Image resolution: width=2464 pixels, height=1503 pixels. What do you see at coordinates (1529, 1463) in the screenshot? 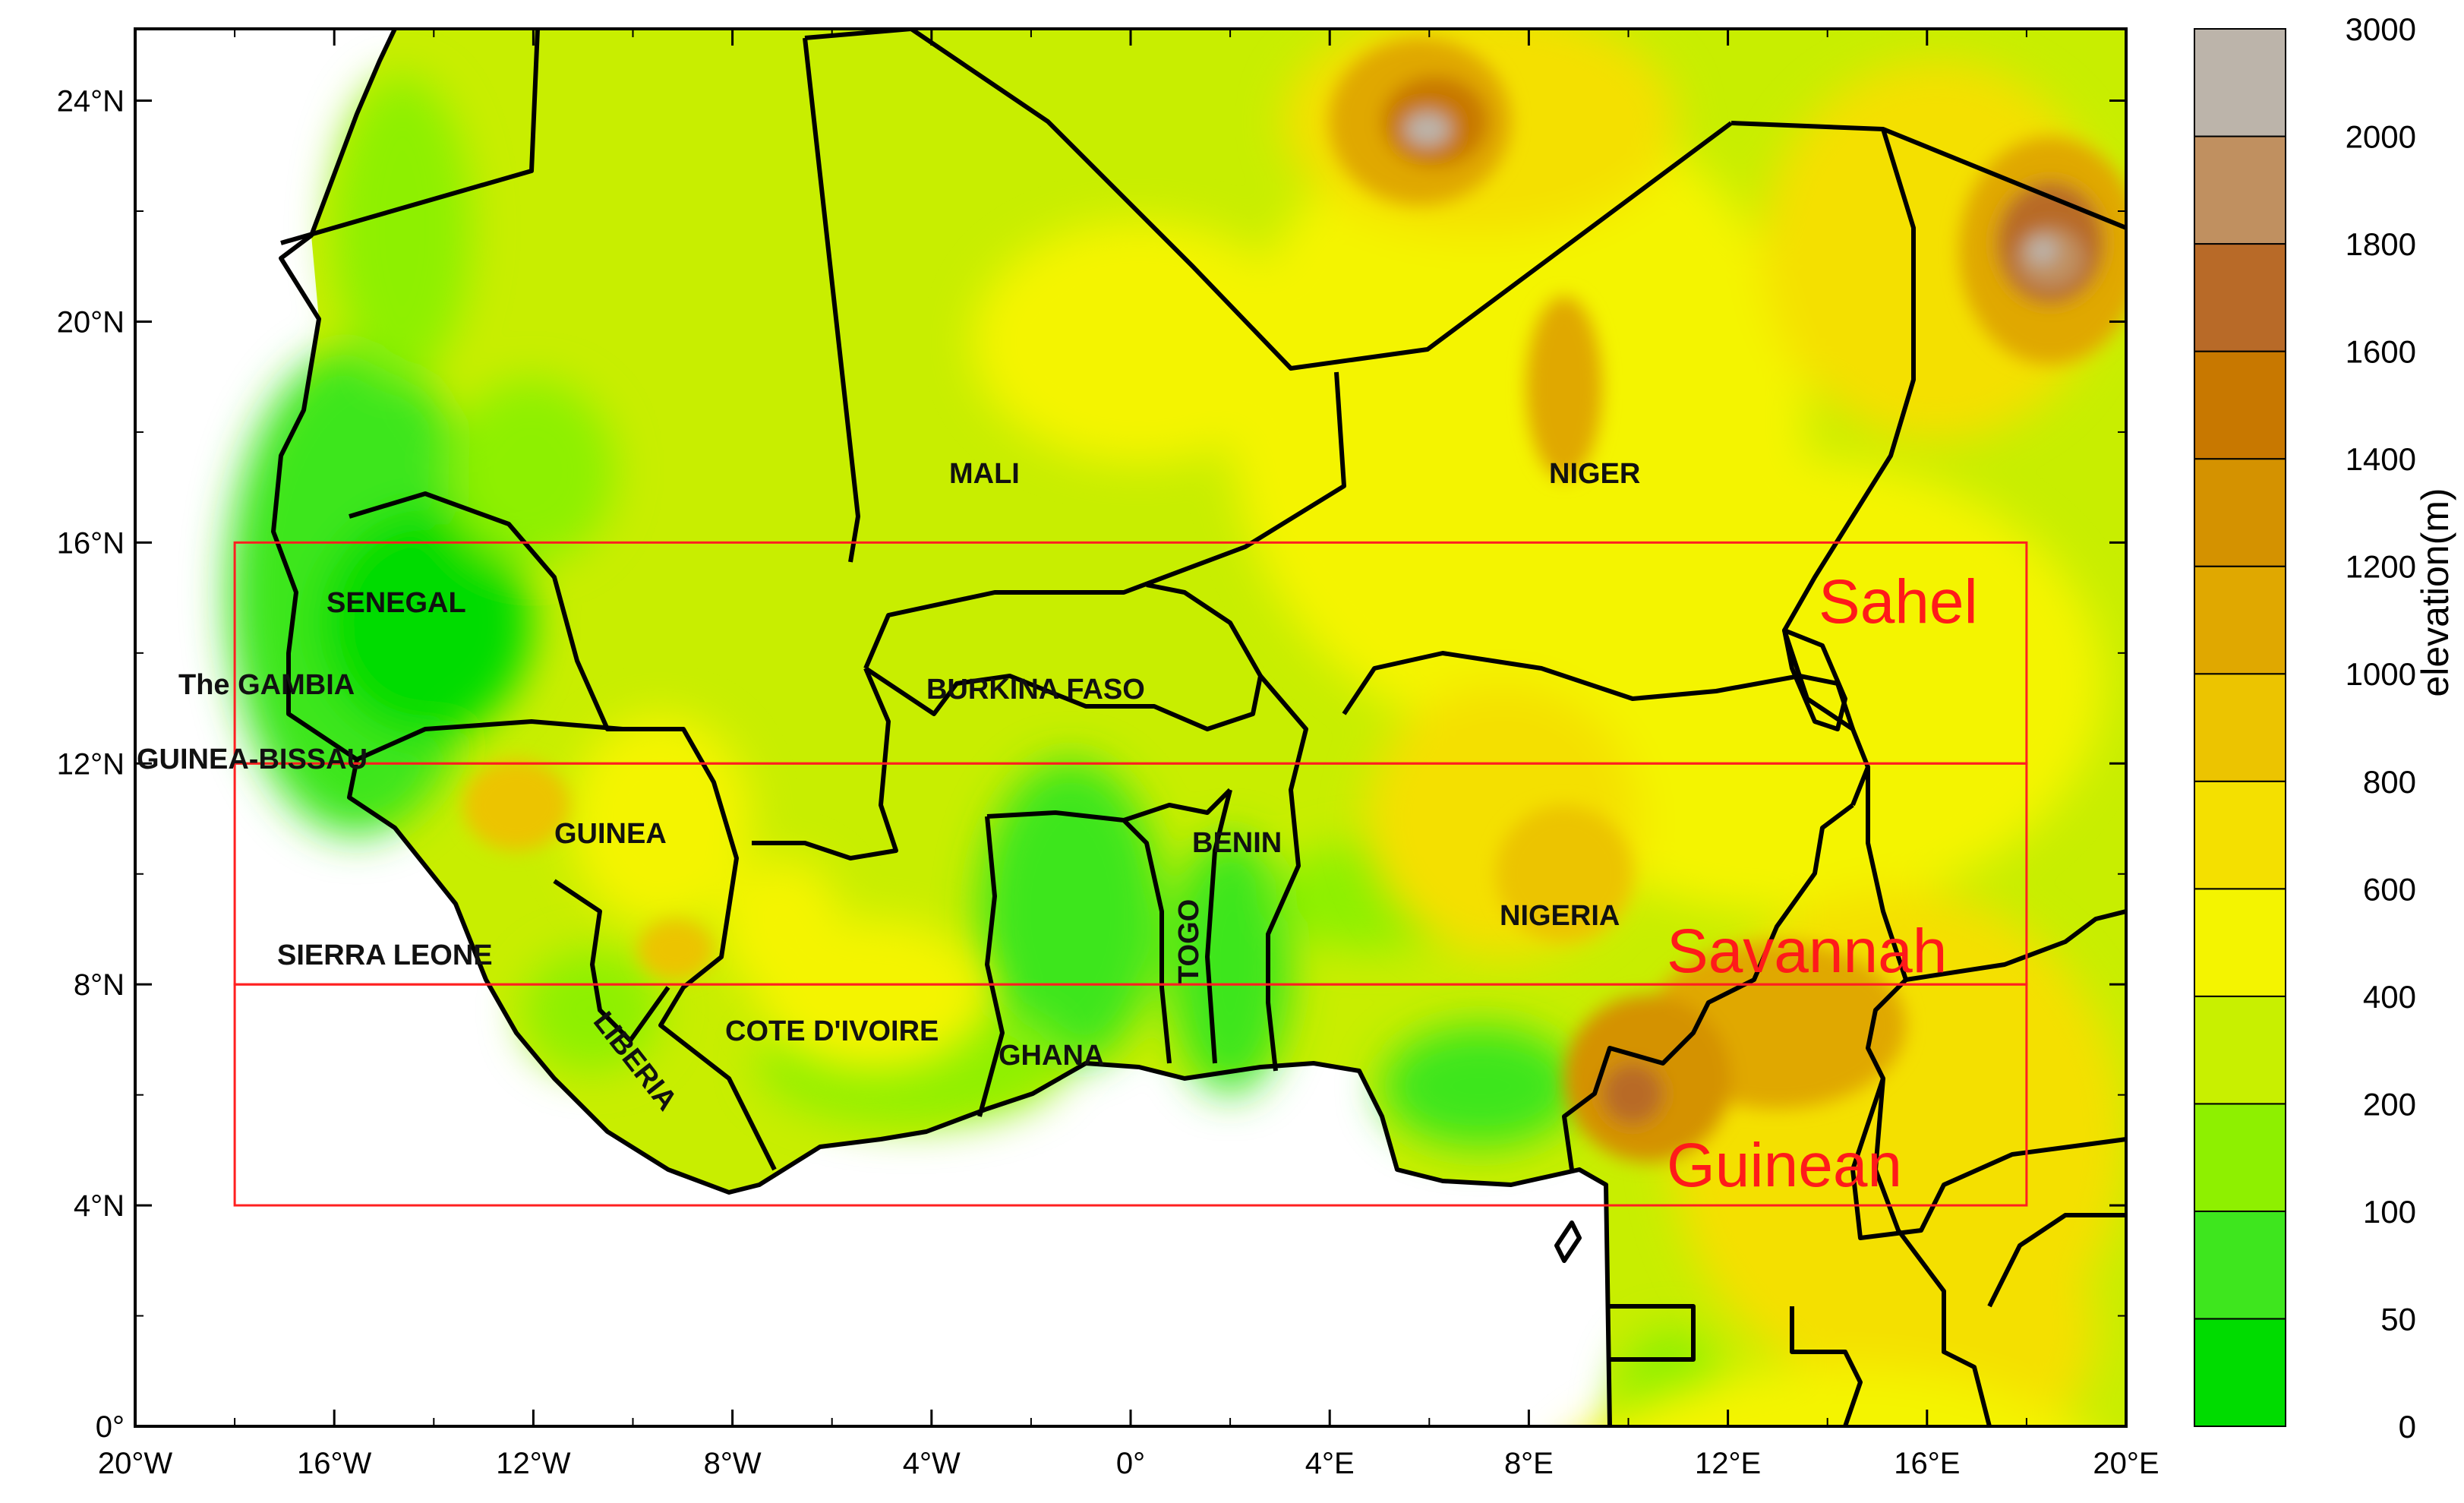
I see `x-tick-label: 8°E` at bounding box center [1529, 1463].